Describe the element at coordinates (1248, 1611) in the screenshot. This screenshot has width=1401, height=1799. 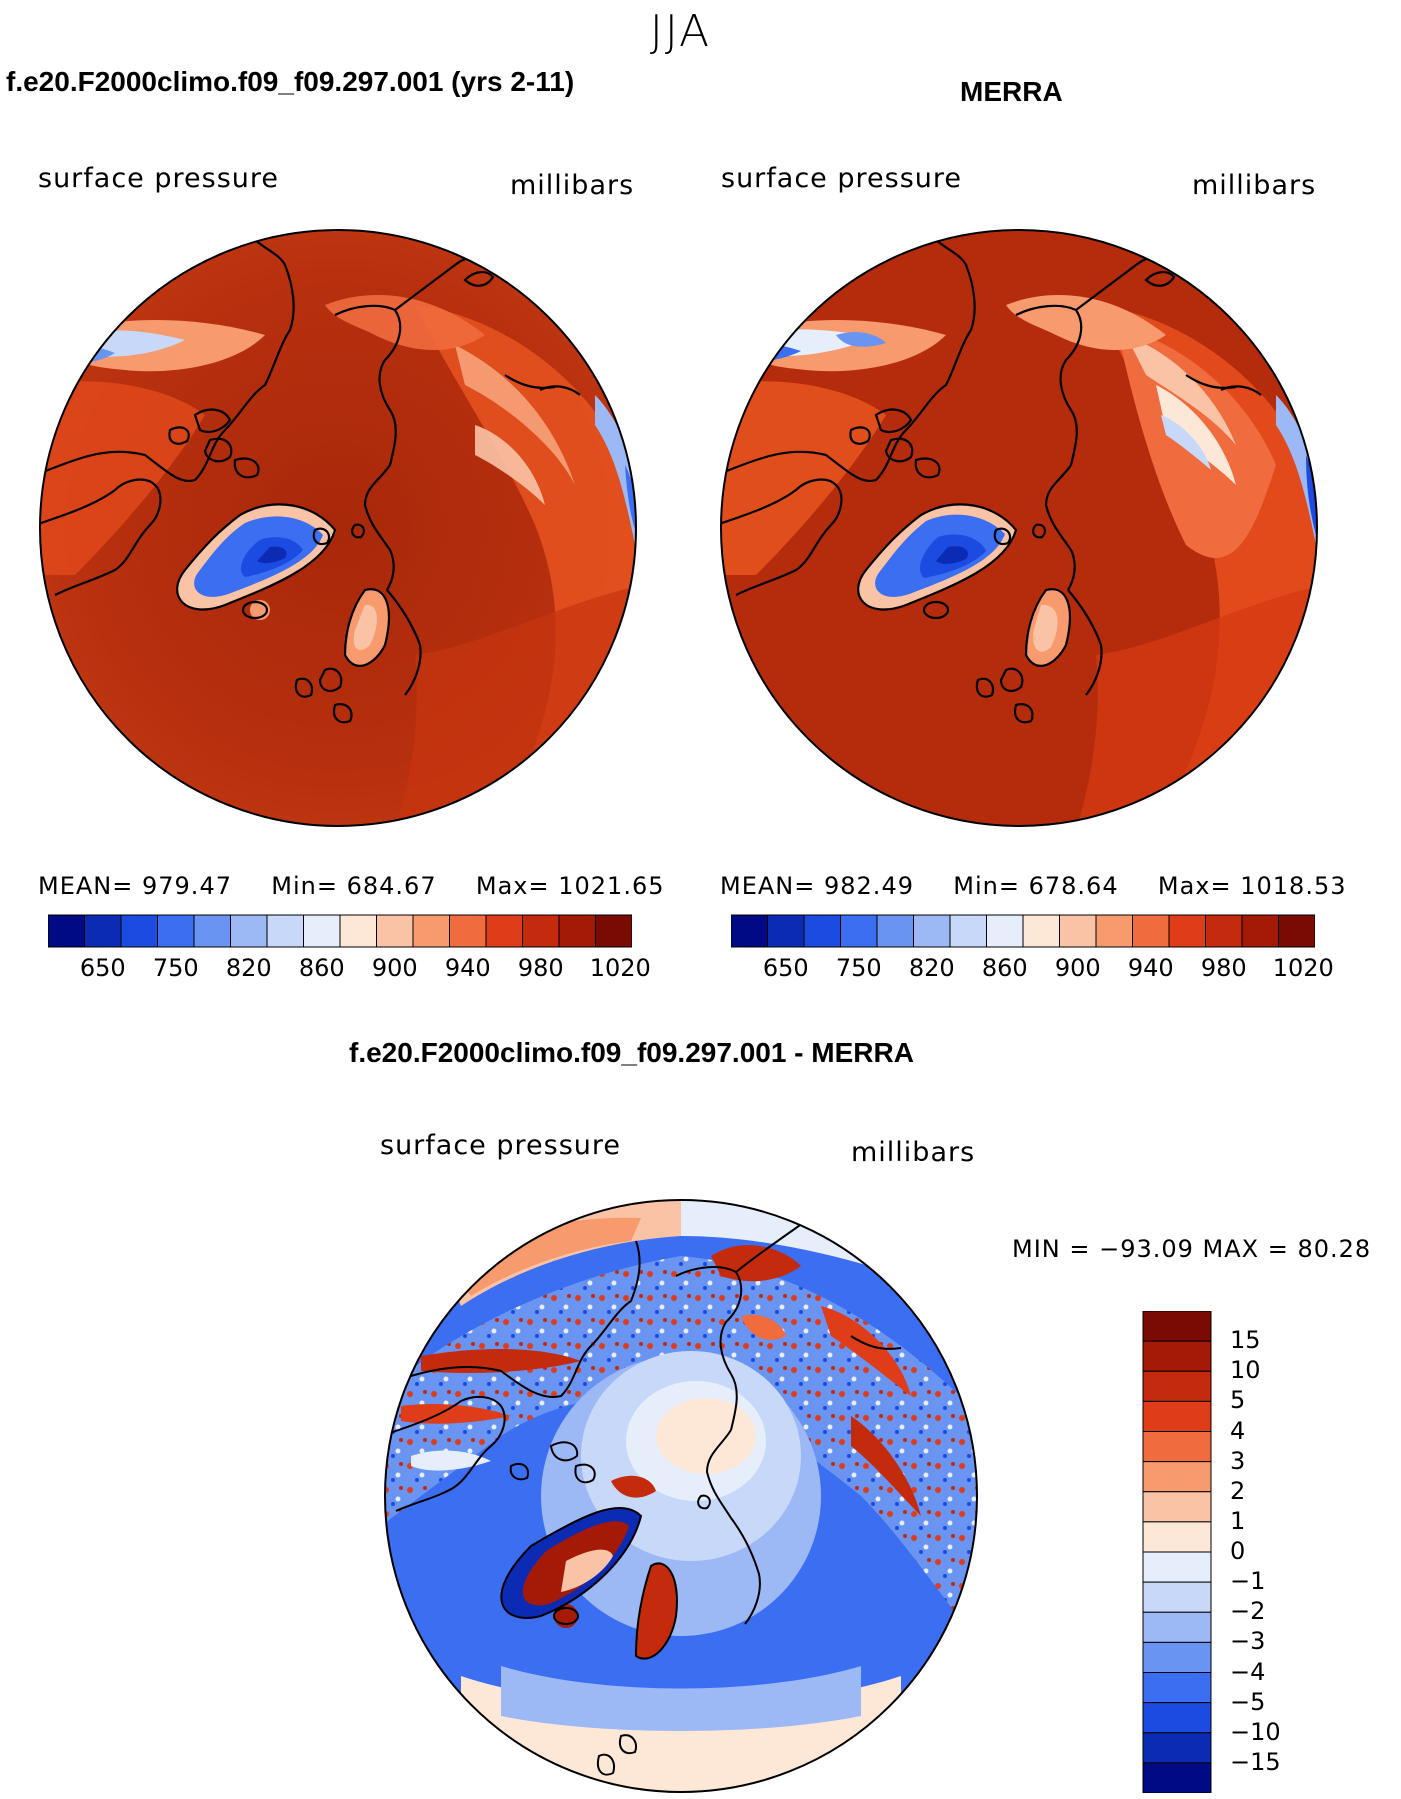
I see `colorbar-tick-label: −2` at that location.